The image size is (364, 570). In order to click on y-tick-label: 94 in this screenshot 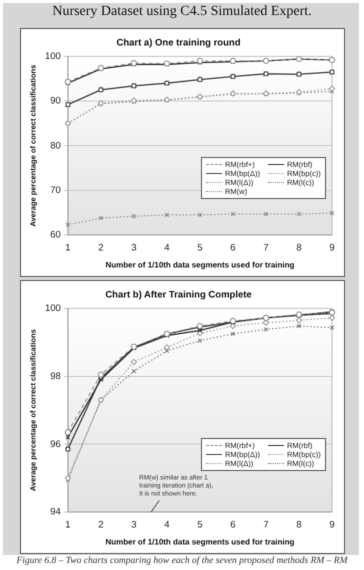, I will do `click(55, 512)`.